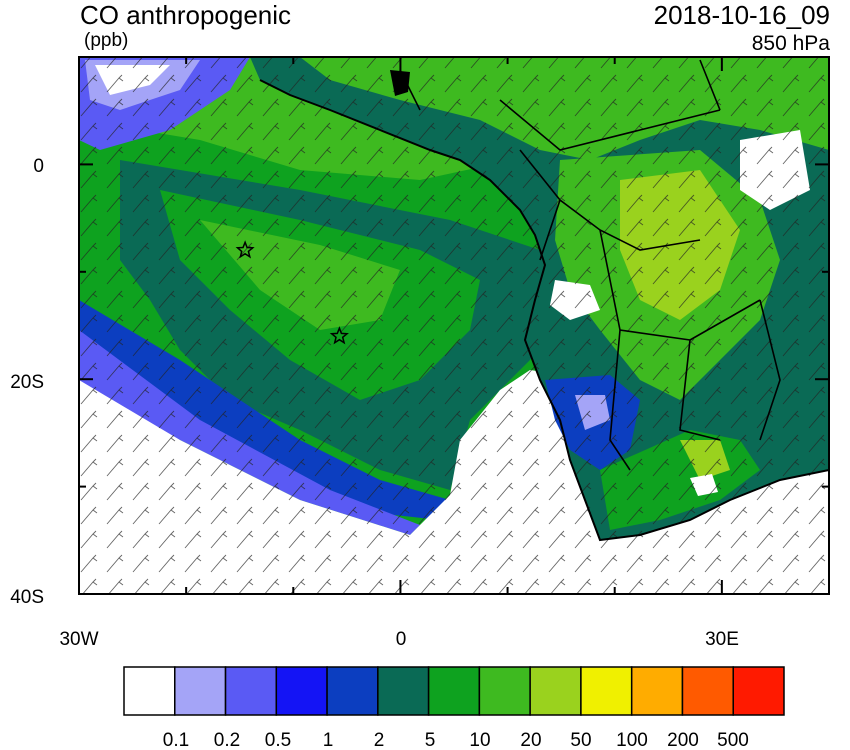 This screenshot has width=850, height=750. What do you see at coordinates (400, 83) in the screenshot?
I see `lake-volta` at bounding box center [400, 83].